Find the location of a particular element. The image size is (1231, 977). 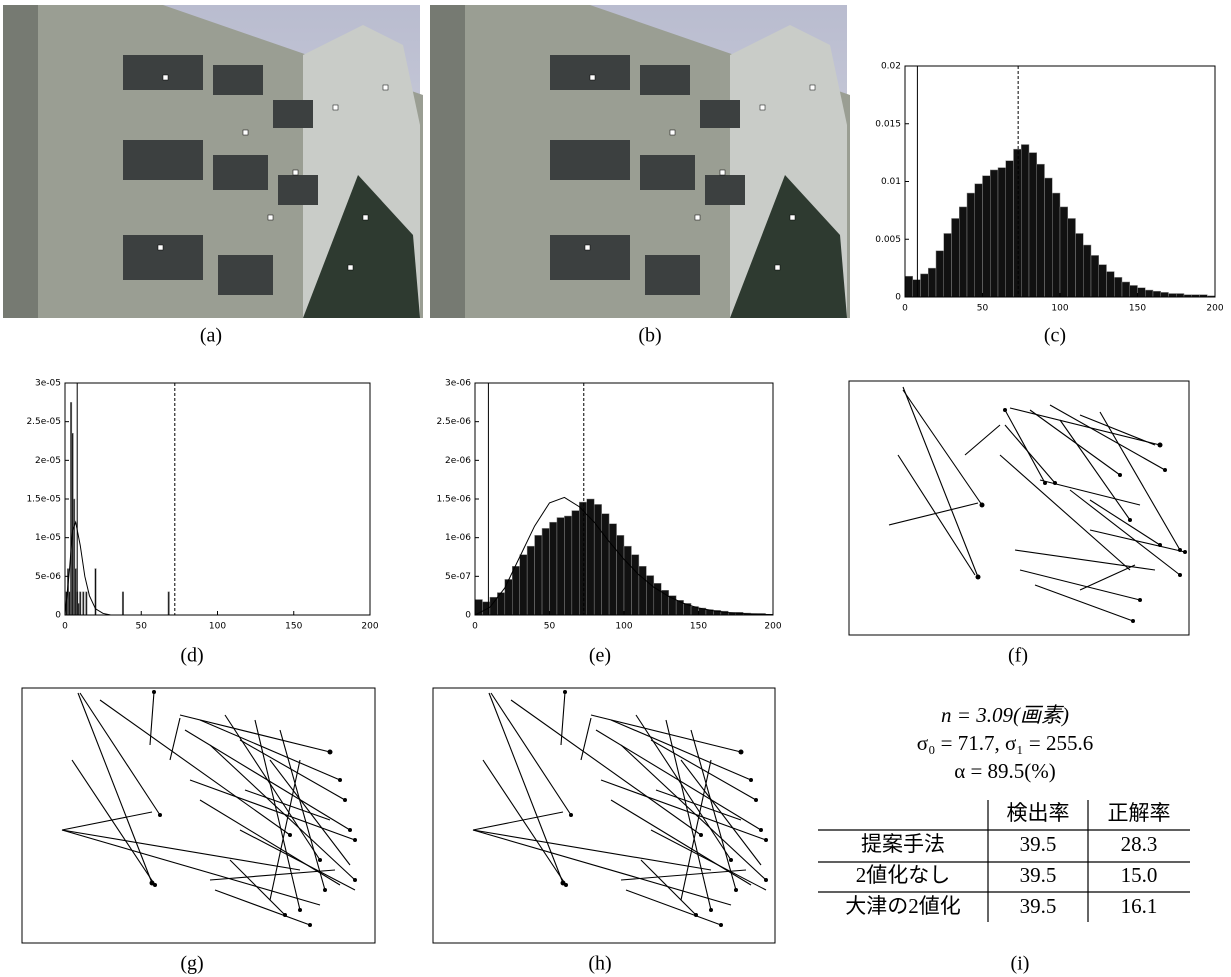

photo-b is located at coordinates (640, 161).